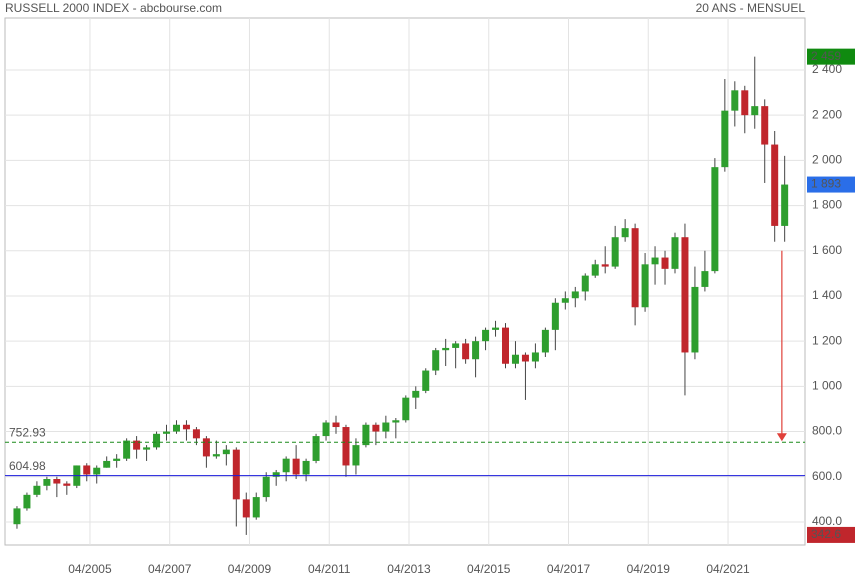 The height and width of the screenshot is (580, 855). I want to click on y-tick-label: 600.0, so click(827, 476).